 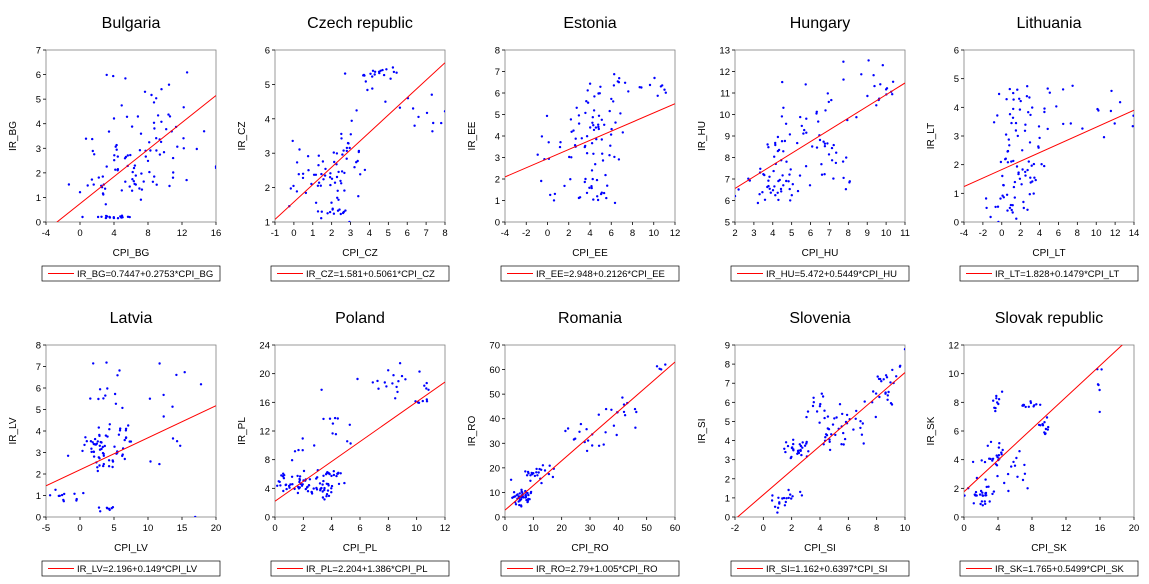 I want to click on plot-frame, so click(x=820, y=431).